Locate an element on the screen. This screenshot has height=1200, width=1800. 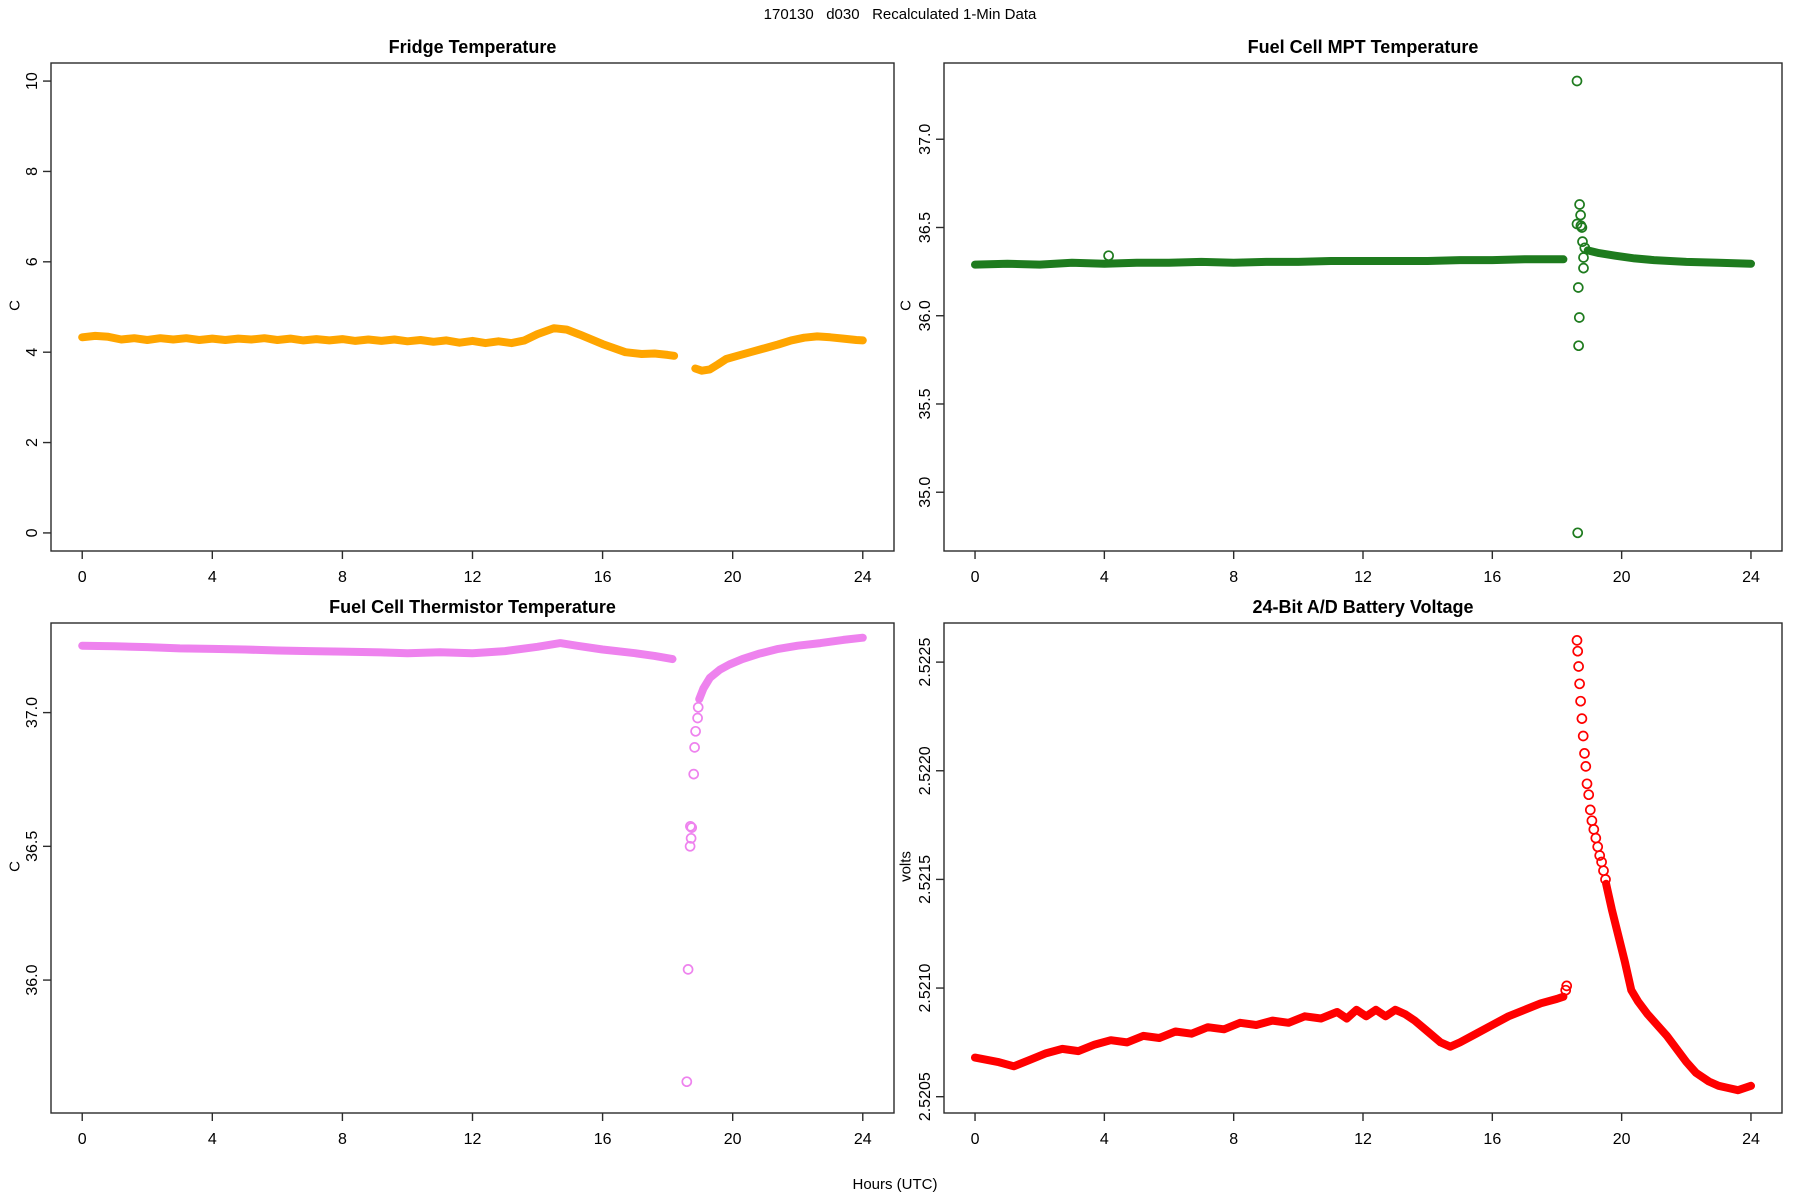
y-tick-label: 6 is located at coordinates (32, 261).